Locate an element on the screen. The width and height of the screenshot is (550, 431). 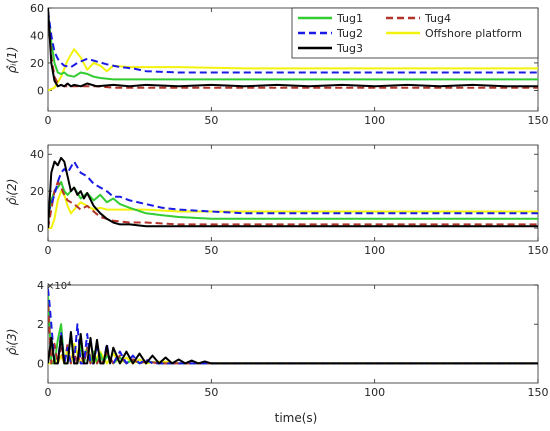
y-tick-label-1-0: 0 is located at coordinates (40, 228).